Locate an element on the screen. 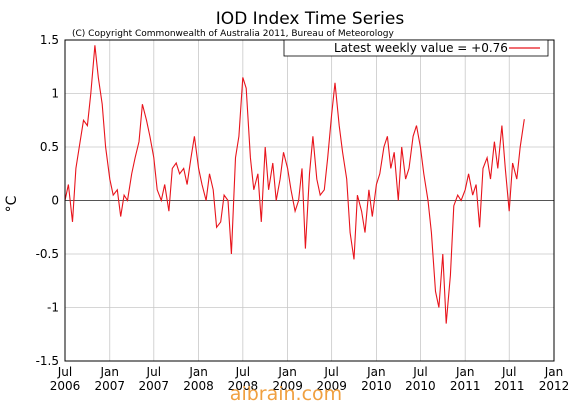  legend-box is located at coordinates (416, 48).